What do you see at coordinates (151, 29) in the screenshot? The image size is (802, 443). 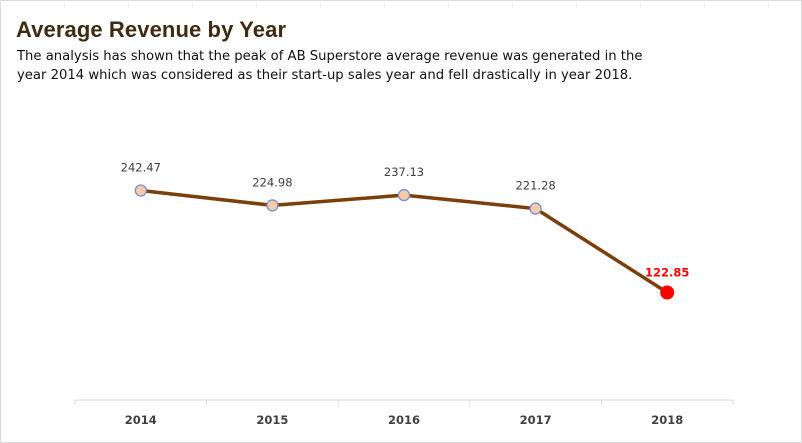 I see `chart-title: Average Revenue by Year` at bounding box center [151, 29].